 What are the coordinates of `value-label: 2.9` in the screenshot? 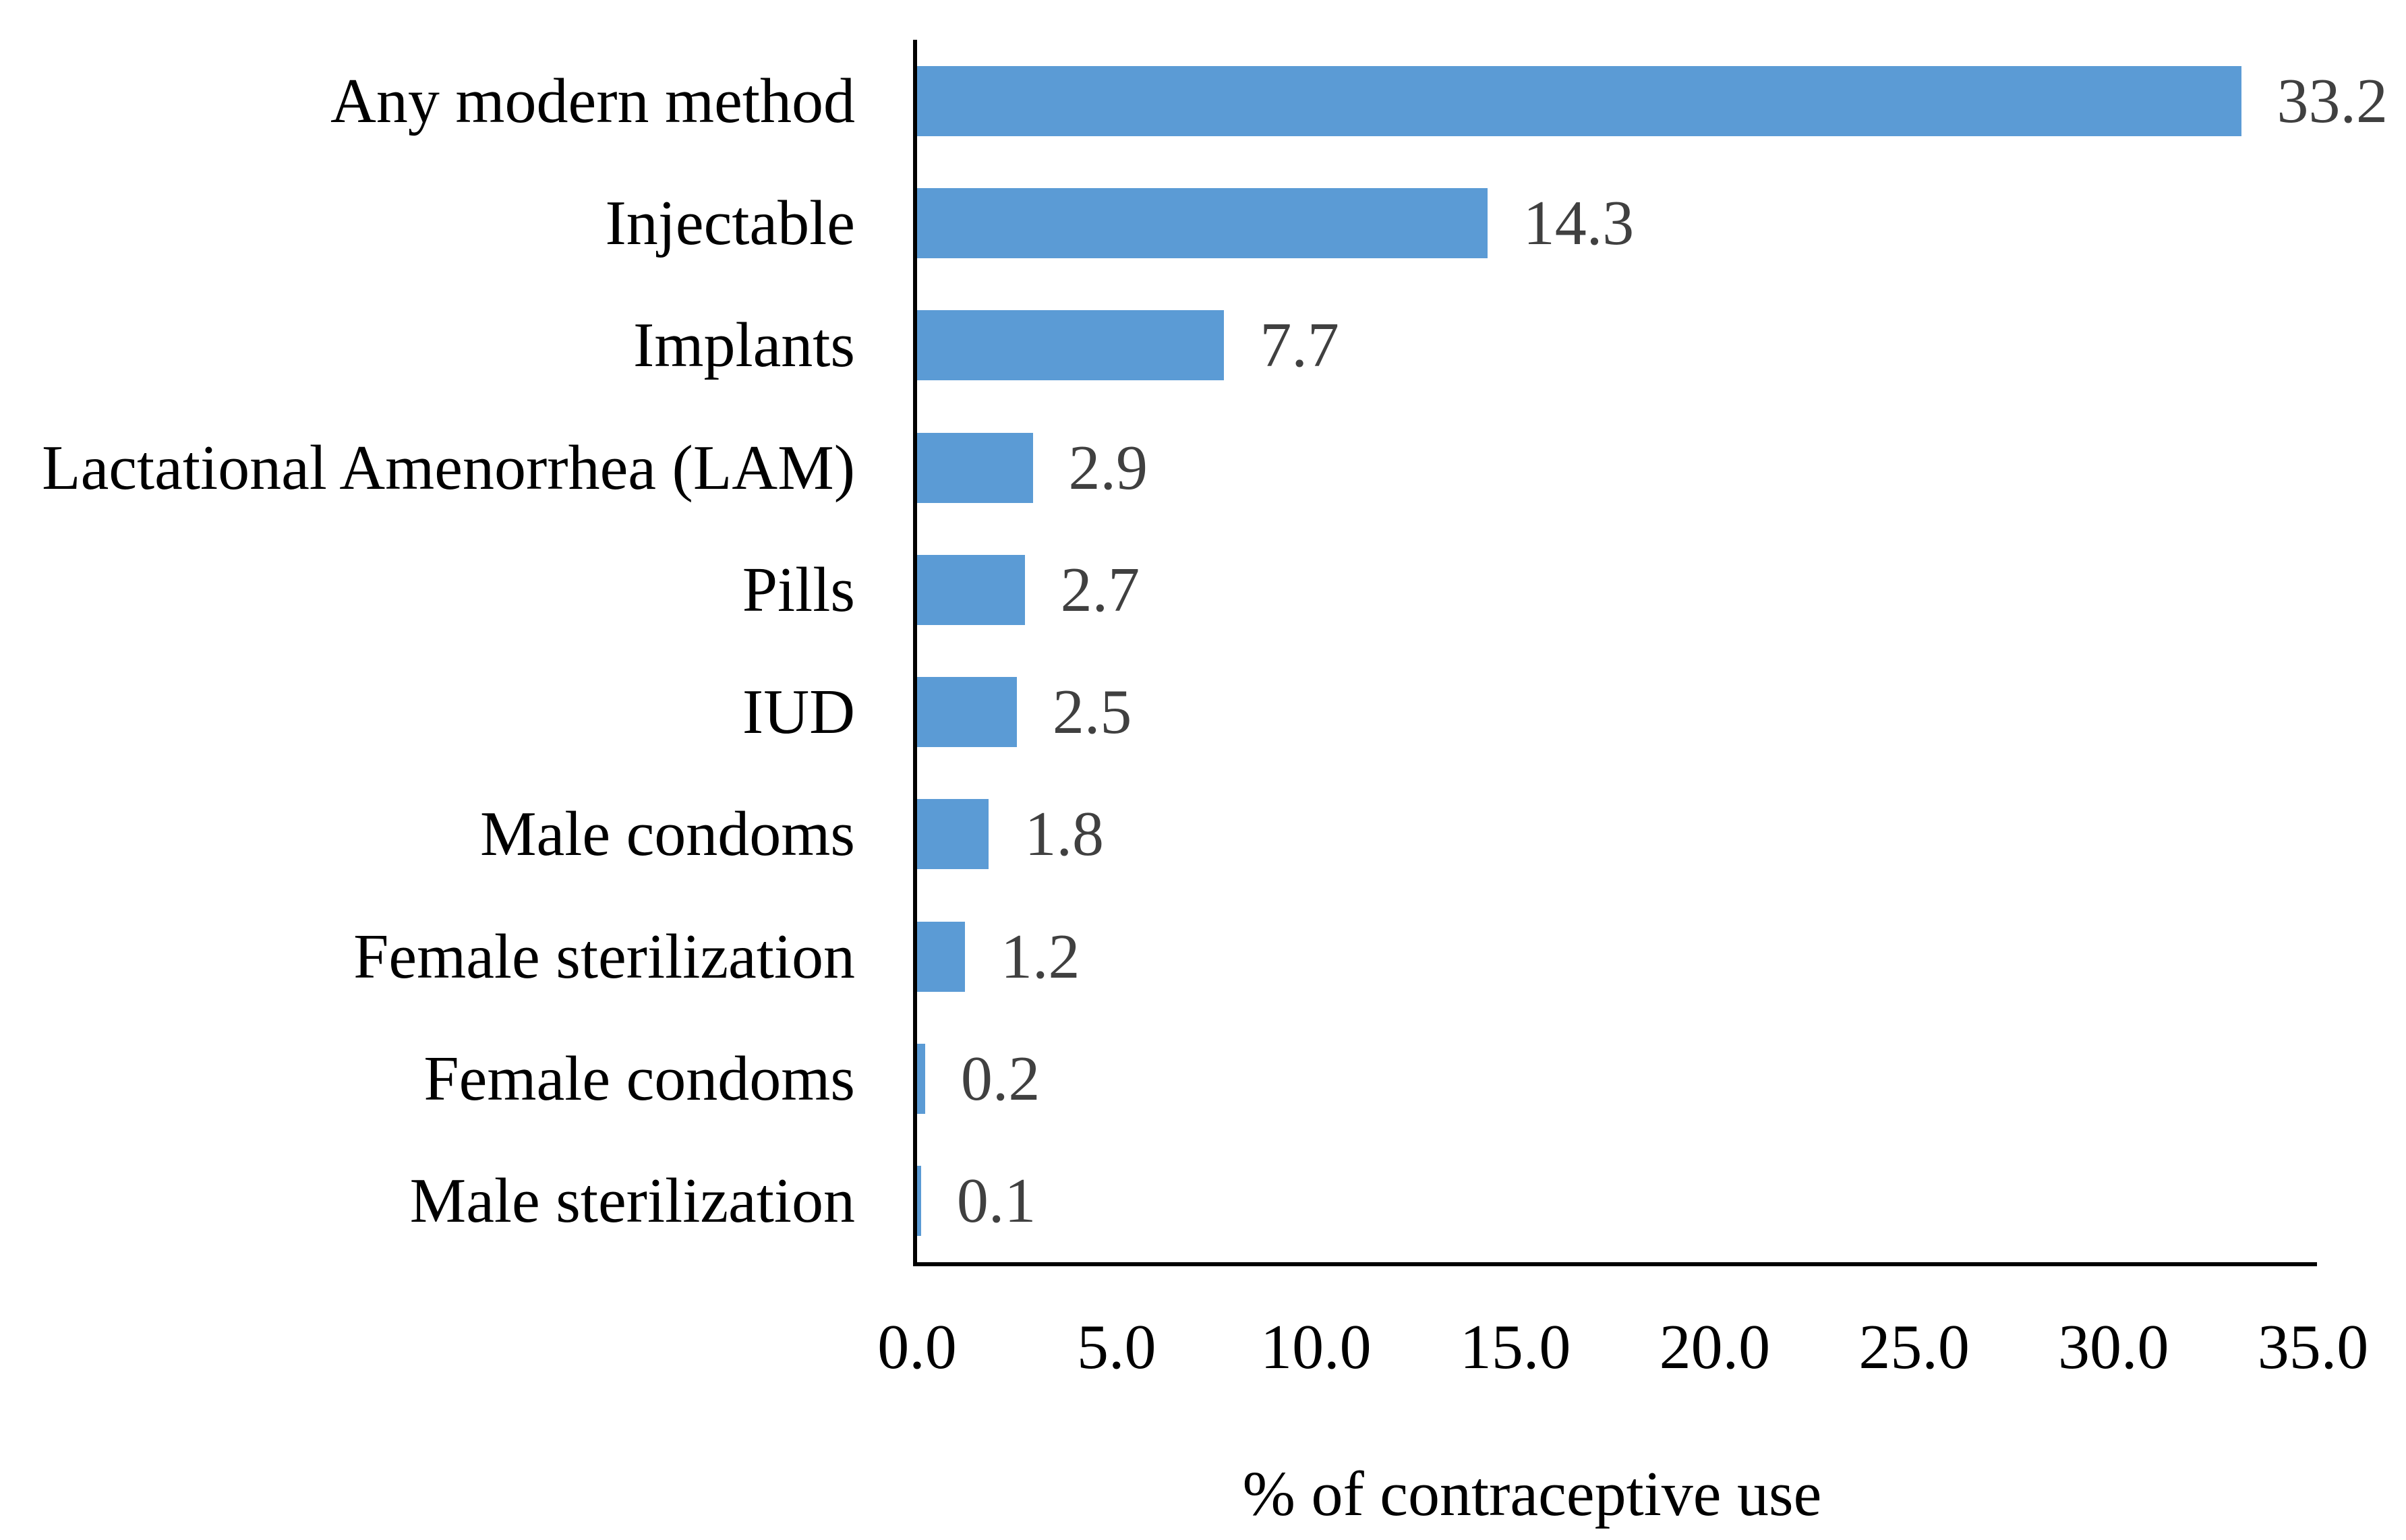 It's located at (1108, 467).